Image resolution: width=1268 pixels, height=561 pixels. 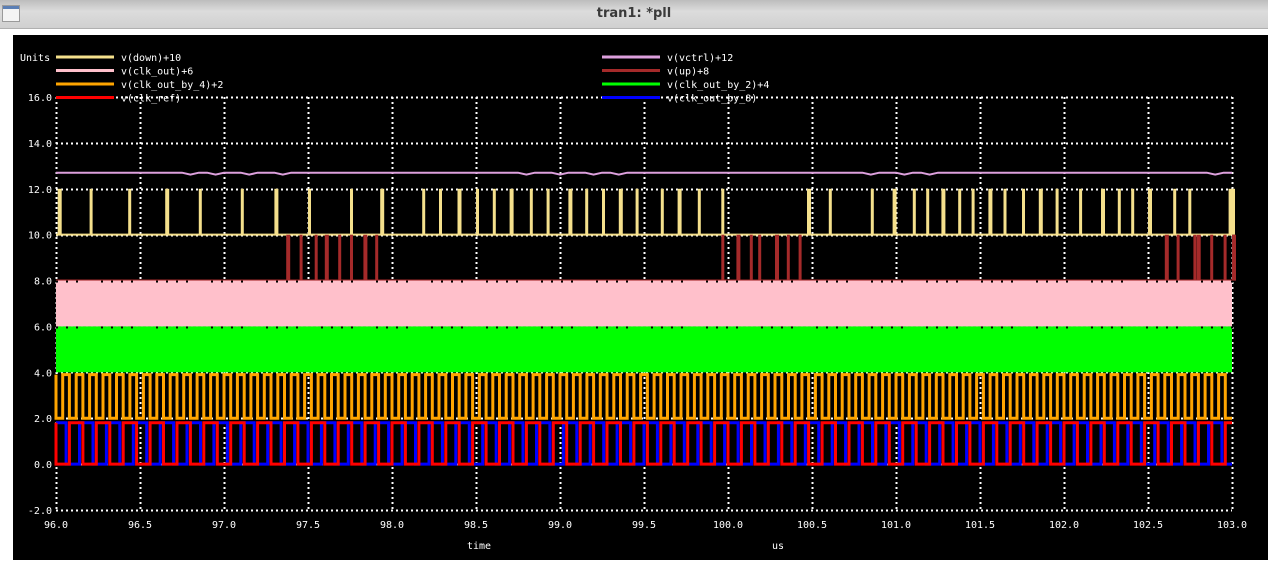 What do you see at coordinates (43, 327) in the screenshot?
I see `y-tick-label: 6.0` at bounding box center [43, 327].